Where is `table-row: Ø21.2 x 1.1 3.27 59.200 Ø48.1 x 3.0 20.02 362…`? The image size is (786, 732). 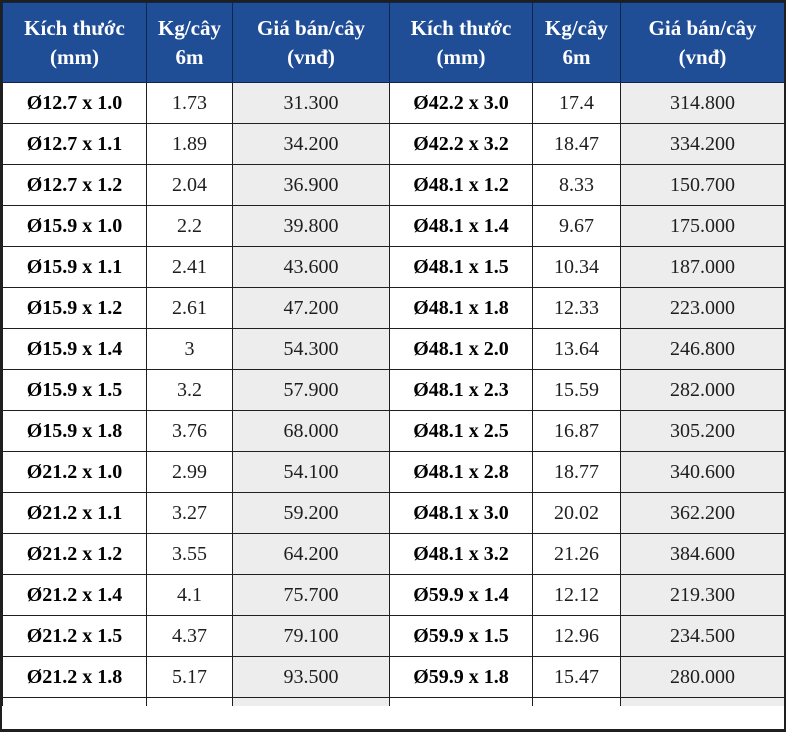 table-row: Ø21.2 x 1.1 3.27 59.200 Ø48.1 x 3.0 20.02 362… is located at coordinates (393, 513).